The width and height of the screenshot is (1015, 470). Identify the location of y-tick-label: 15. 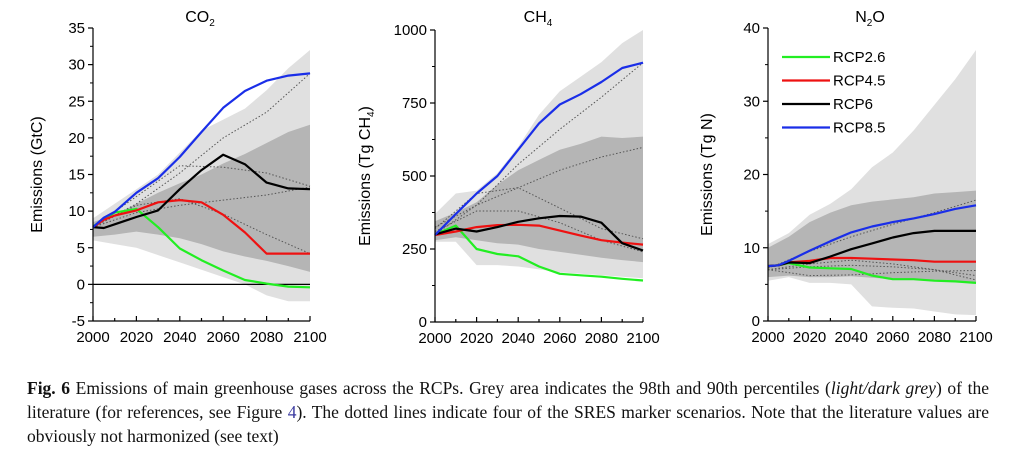
(76, 175).